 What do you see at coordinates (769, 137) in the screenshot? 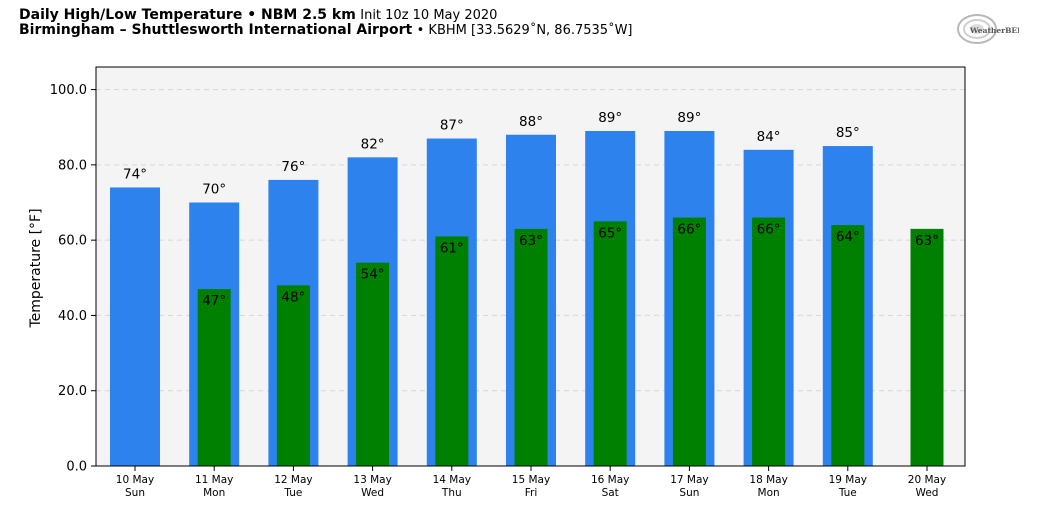
I see `high-data-label: 84°` at bounding box center [769, 137].